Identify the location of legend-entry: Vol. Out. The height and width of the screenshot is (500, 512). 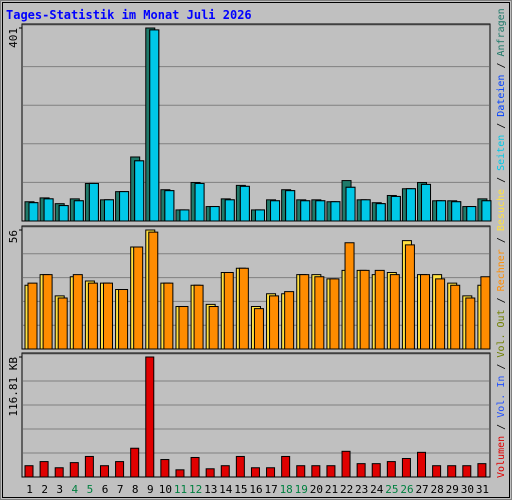
(501, 333).